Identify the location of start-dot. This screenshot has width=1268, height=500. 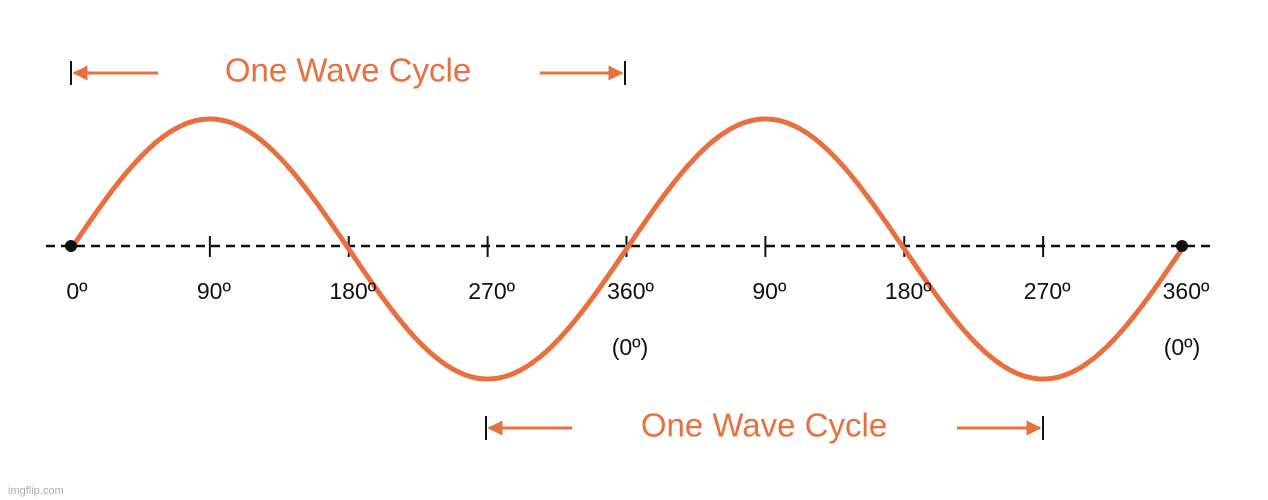
(71, 246).